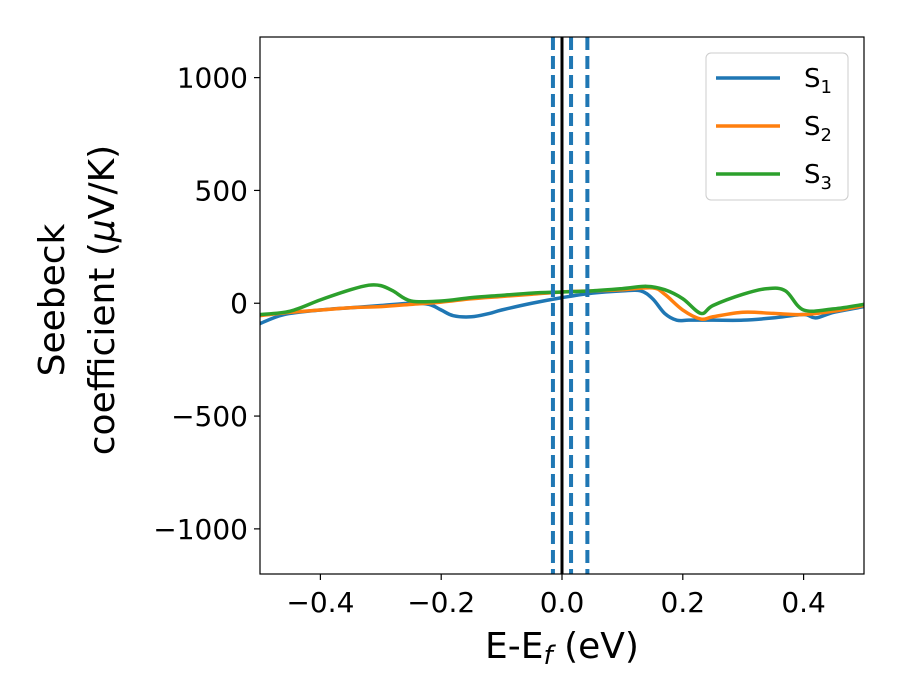  What do you see at coordinates (200, 529) in the screenshot?
I see `y-tick-label: −1000` at bounding box center [200, 529].